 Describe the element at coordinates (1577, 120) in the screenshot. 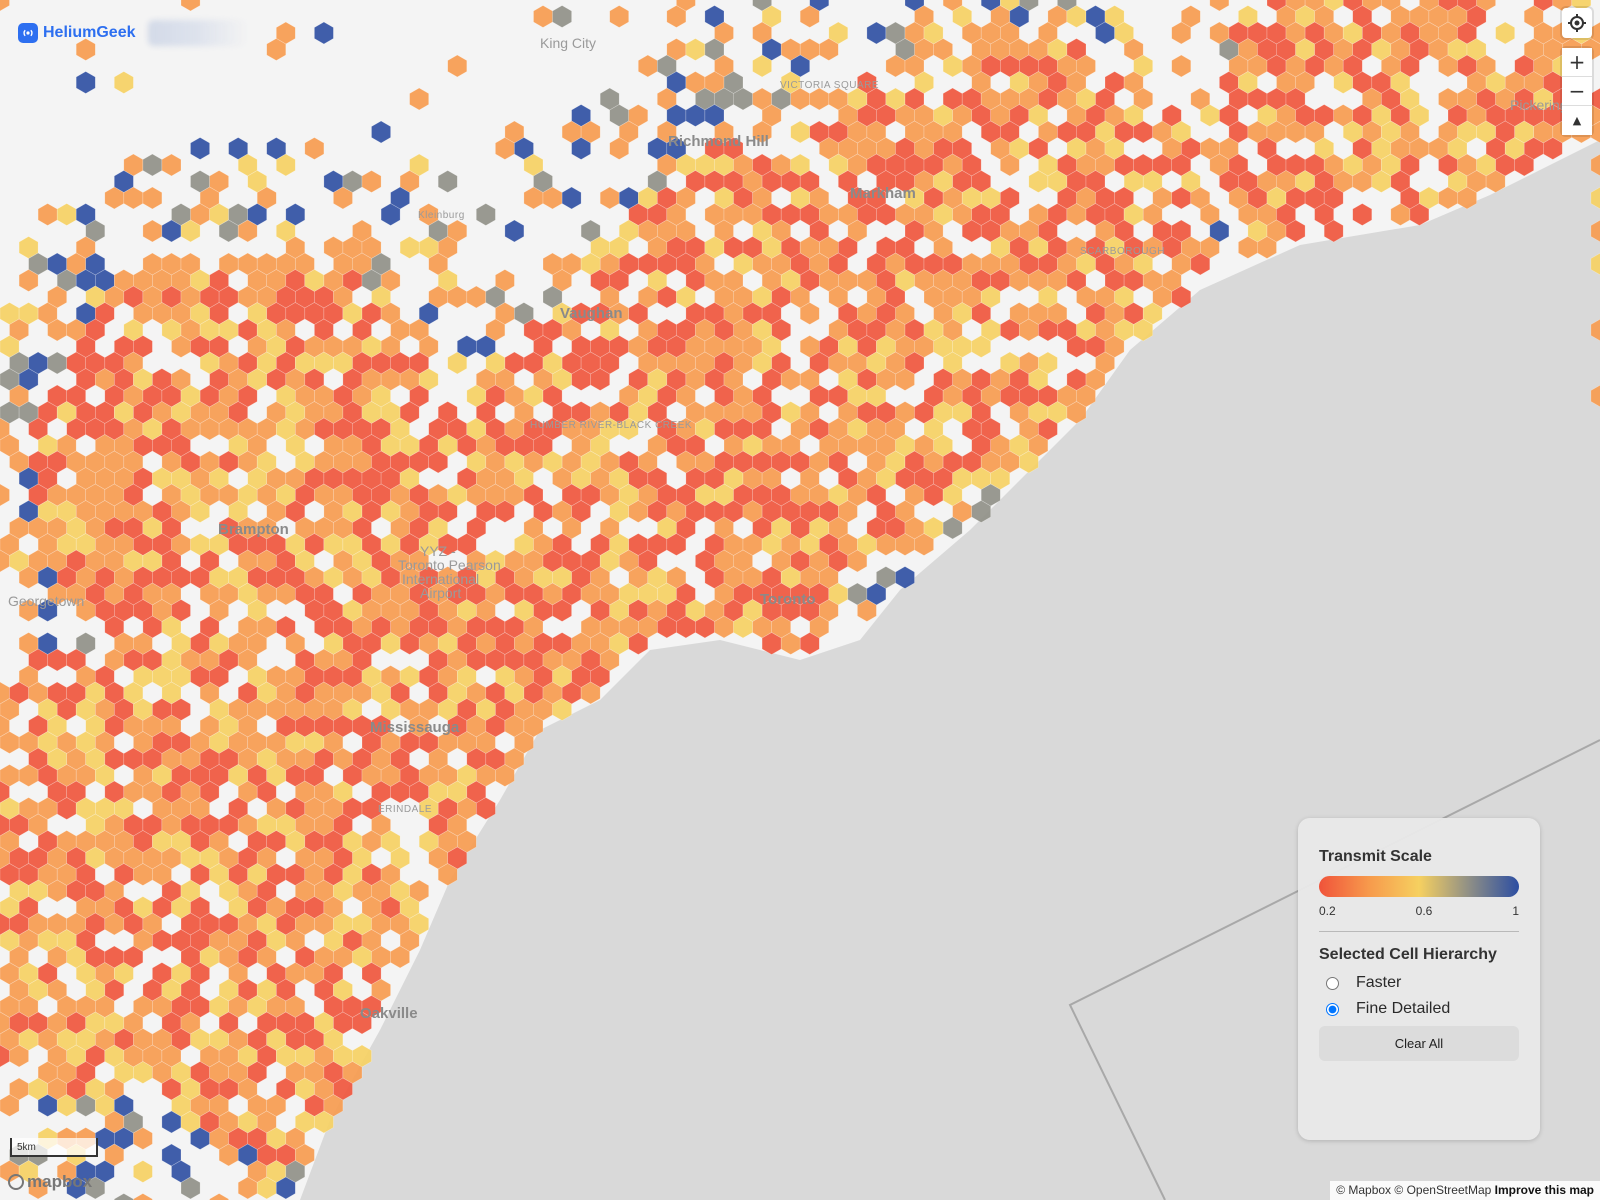

I see `compass-button: ▲` at that location.